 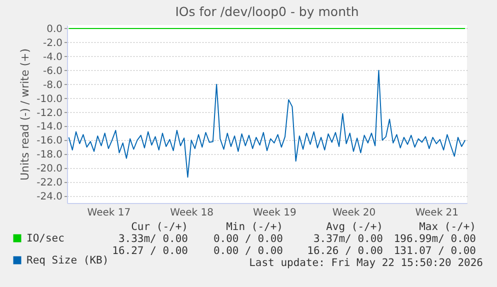 I want to click on y-tick-label: -16.0, so click(x=49, y=141).